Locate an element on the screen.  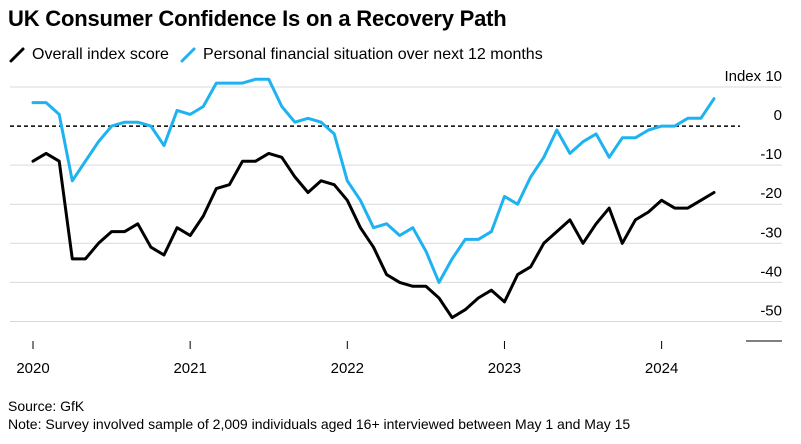
legend-swatch-personal is located at coordinates (188, 55).